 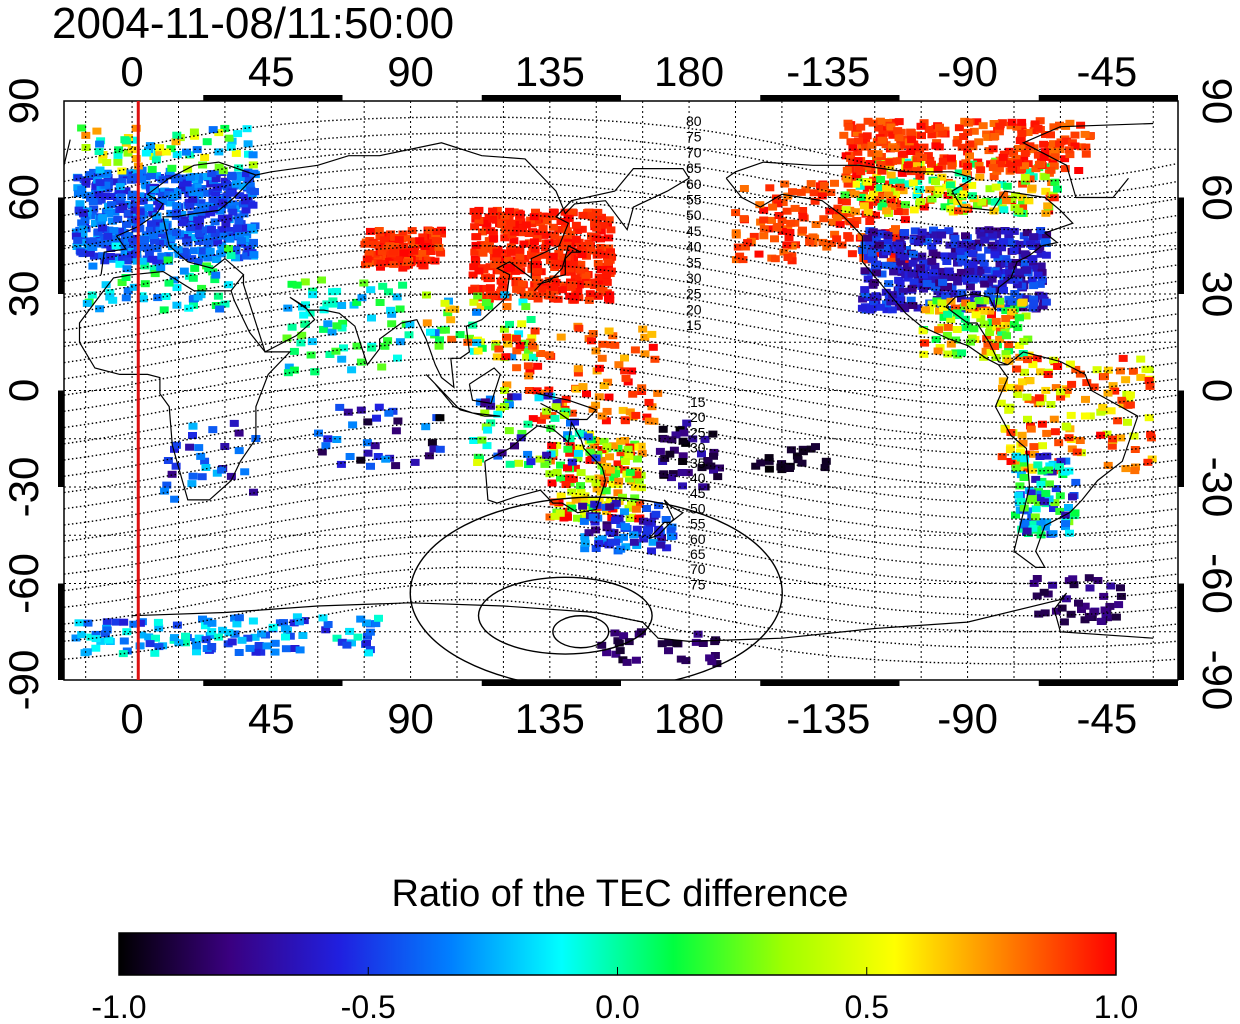 I want to click on lon-tick-bottom: -135, so click(x=828, y=718).